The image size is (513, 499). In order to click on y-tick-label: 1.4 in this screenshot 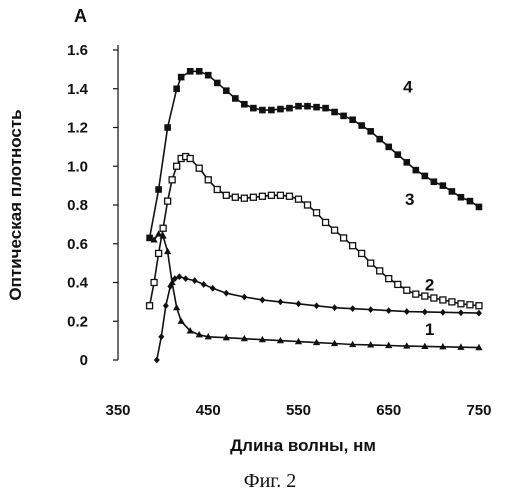, I will do `click(78, 89)`.